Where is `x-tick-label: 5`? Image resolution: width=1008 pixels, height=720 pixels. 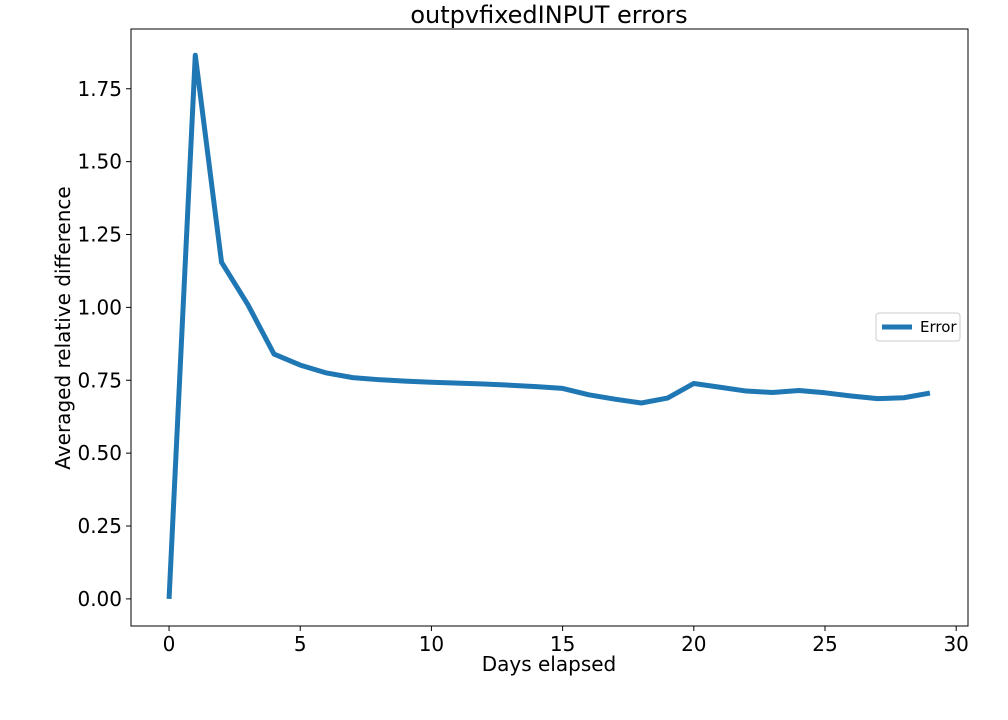
x-tick-label: 5 is located at coordinates (300, 644).